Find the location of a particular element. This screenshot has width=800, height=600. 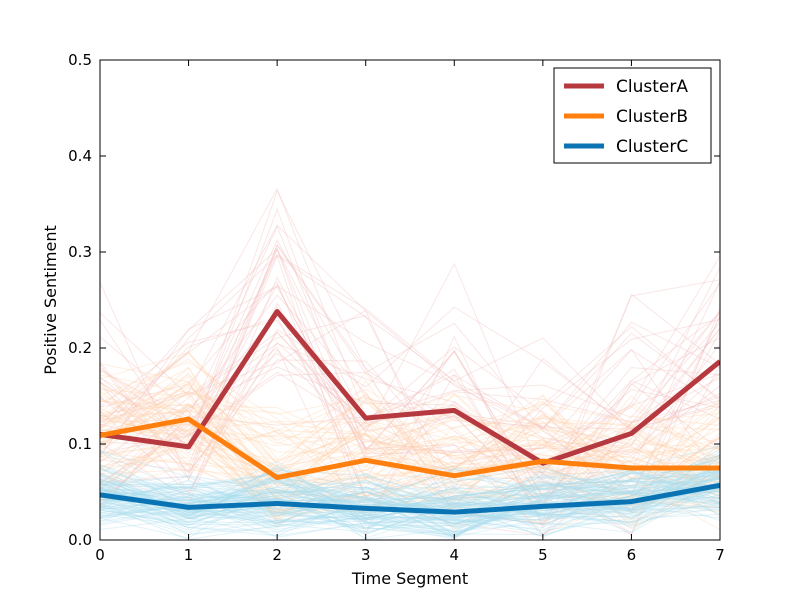

x-tick-label: 3 is located at coordinates (366, 555).